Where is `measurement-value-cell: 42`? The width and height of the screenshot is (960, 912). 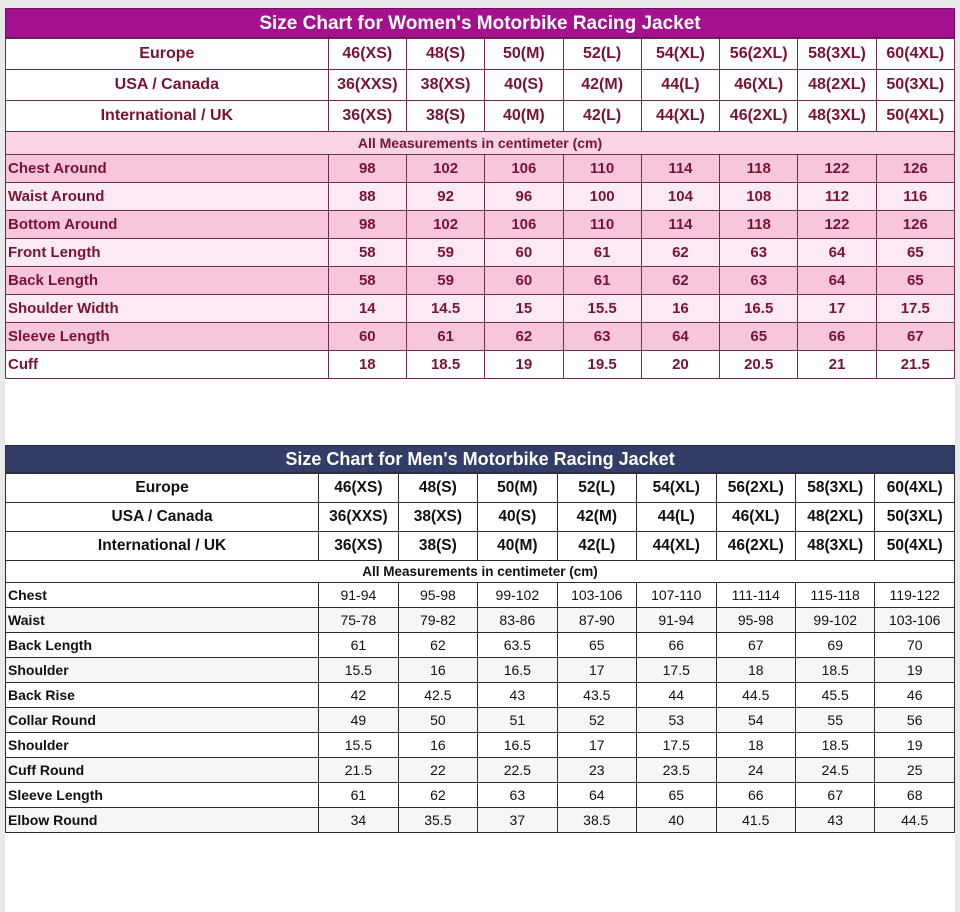 measurement-value-cell: 42 is located at coordinates (358, 695).